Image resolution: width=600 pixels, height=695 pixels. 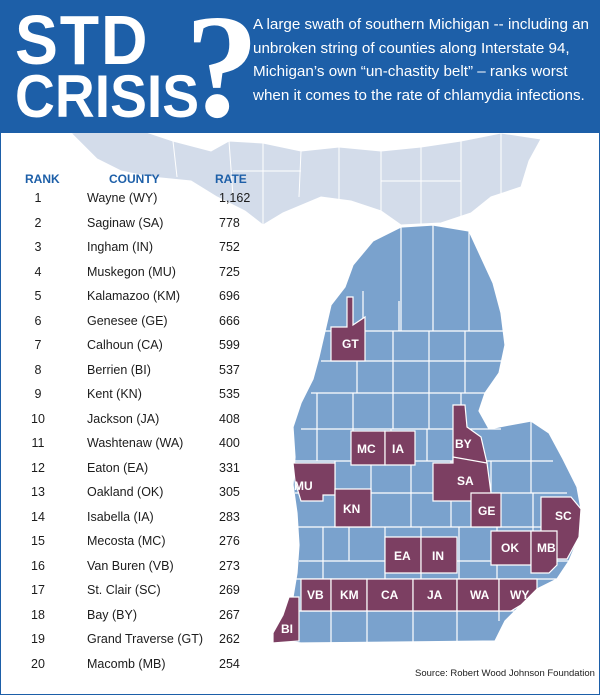 I want to click on rate-cell: 262, so click(x=229, y=639).